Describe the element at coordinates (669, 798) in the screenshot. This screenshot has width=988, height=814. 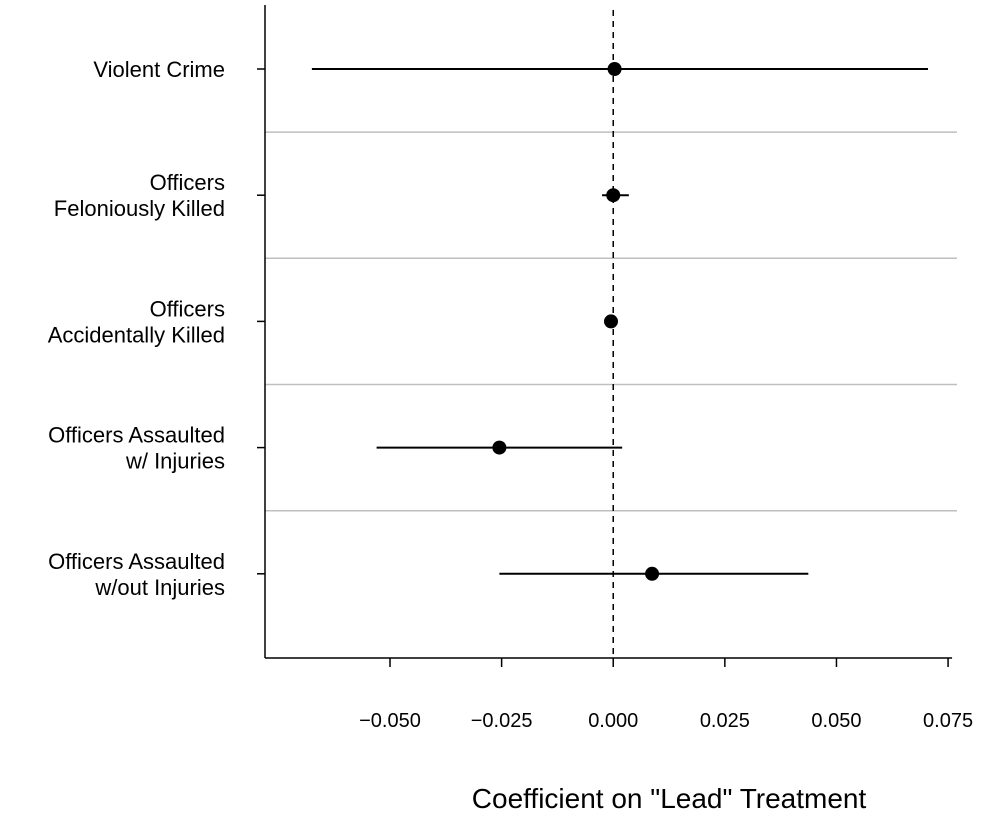
I see `x-axis-label: Coefficient on "Lead" Treatment` at that location.